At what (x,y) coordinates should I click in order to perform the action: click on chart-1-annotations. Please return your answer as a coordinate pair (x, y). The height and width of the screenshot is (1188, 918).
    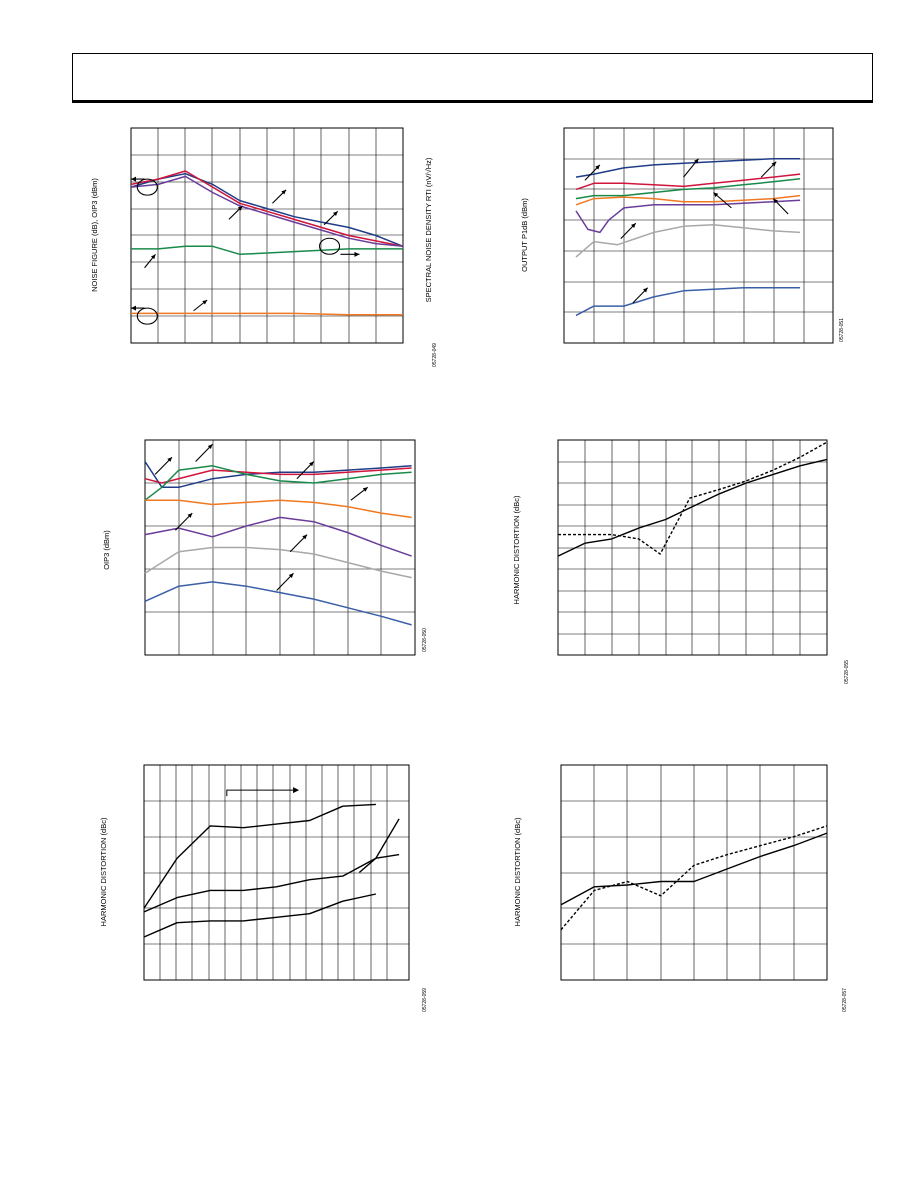
    Looking at the image, I should click on (245, 250).